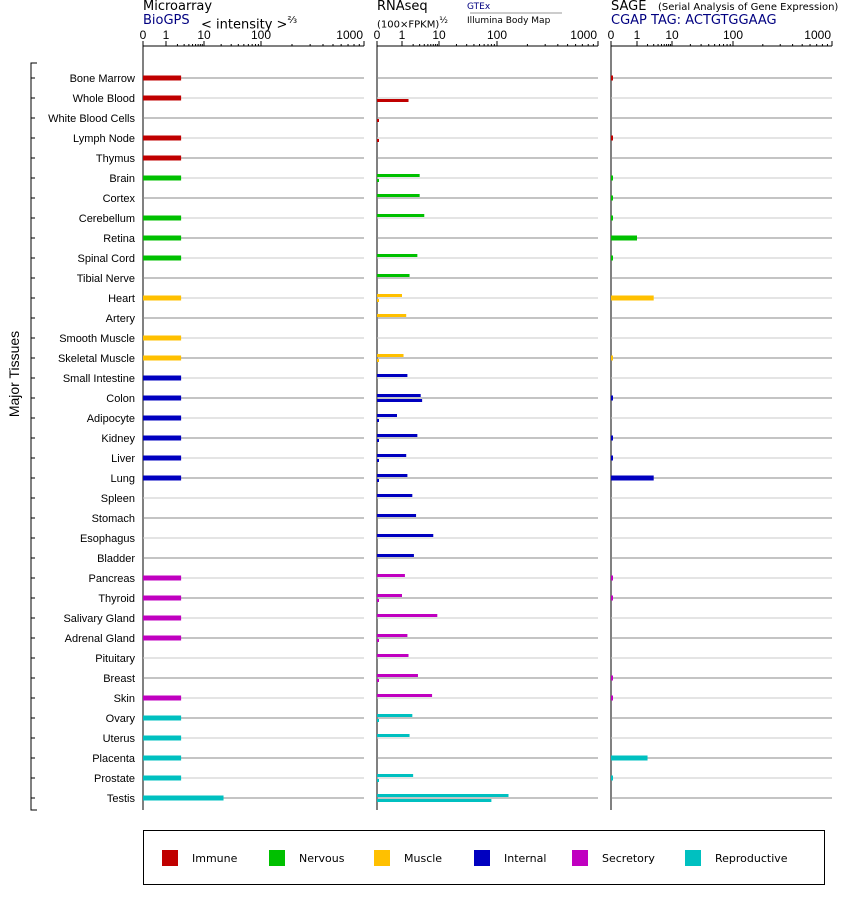 The image size is (842, 900). What do you see at coordinates (166, 20) in the screenshot?
I see `microarray-source: BioGPS` at bounding box center [166, 20].